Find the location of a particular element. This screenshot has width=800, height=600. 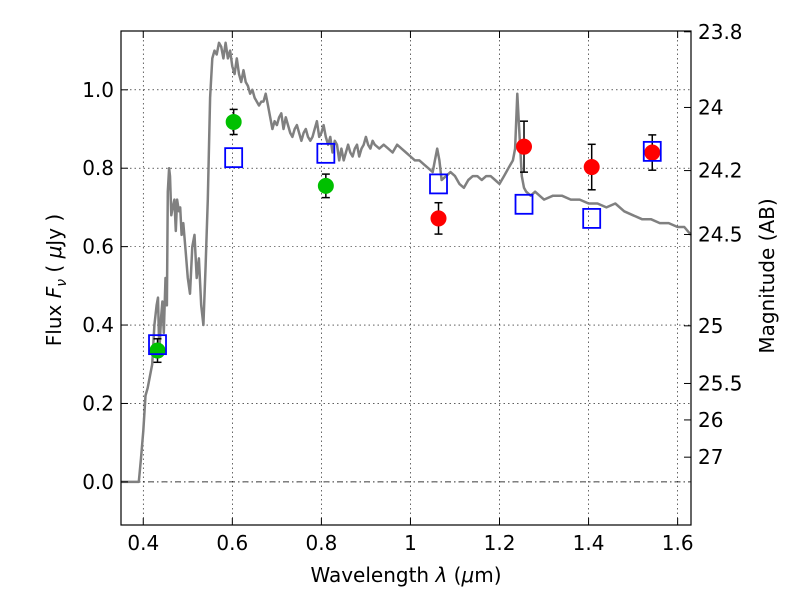

y-axis-label-mu: μ is located at coordinates (54, 253).